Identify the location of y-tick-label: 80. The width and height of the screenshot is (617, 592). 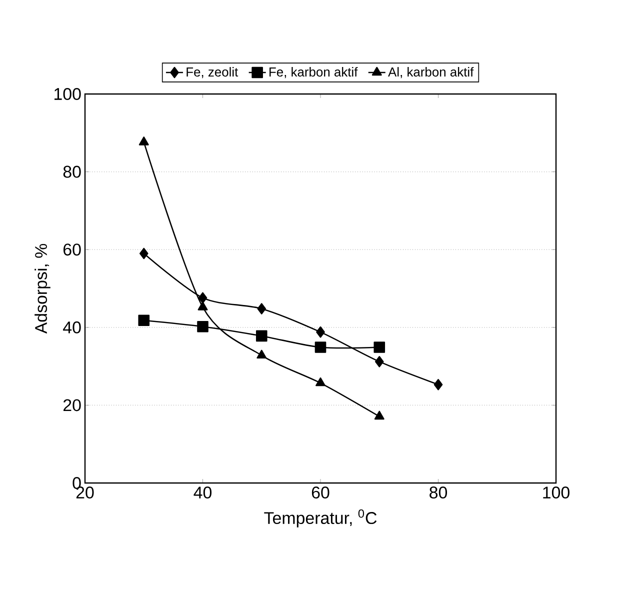
(72, 172).